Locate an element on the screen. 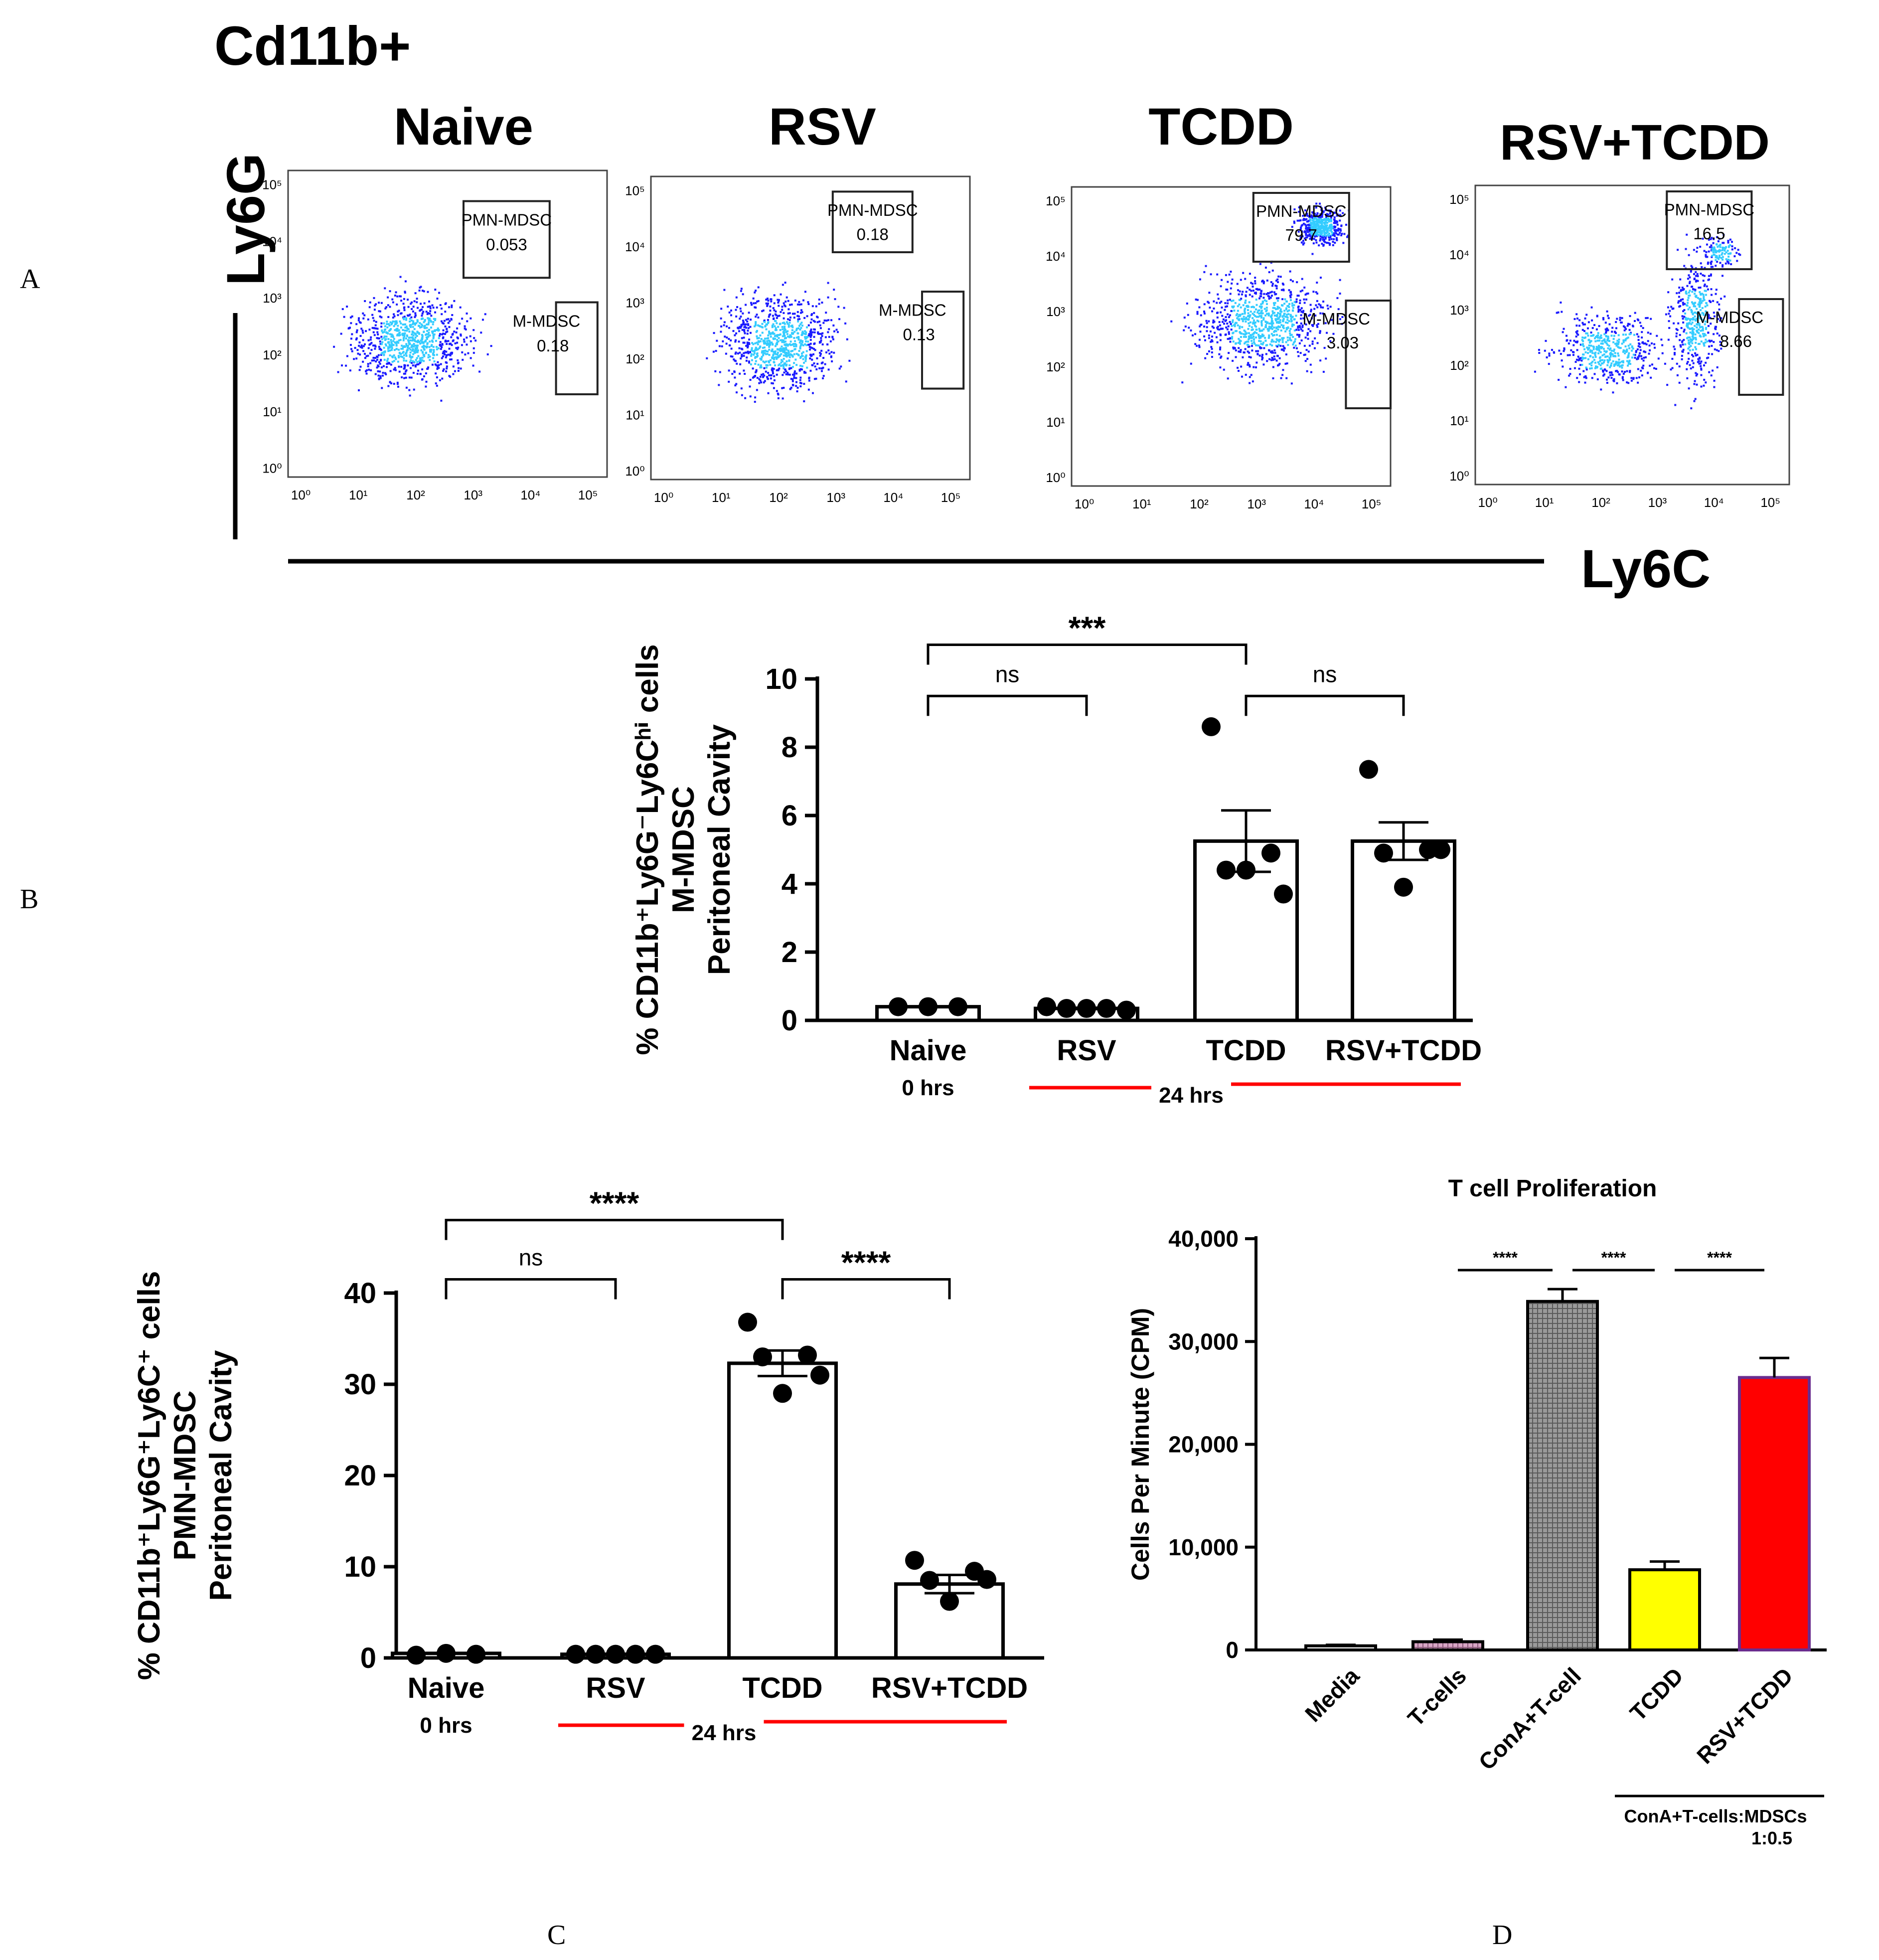 The width and height of the screenshot is (1879, 1960). data-point is located at coordinates (820, 1375).